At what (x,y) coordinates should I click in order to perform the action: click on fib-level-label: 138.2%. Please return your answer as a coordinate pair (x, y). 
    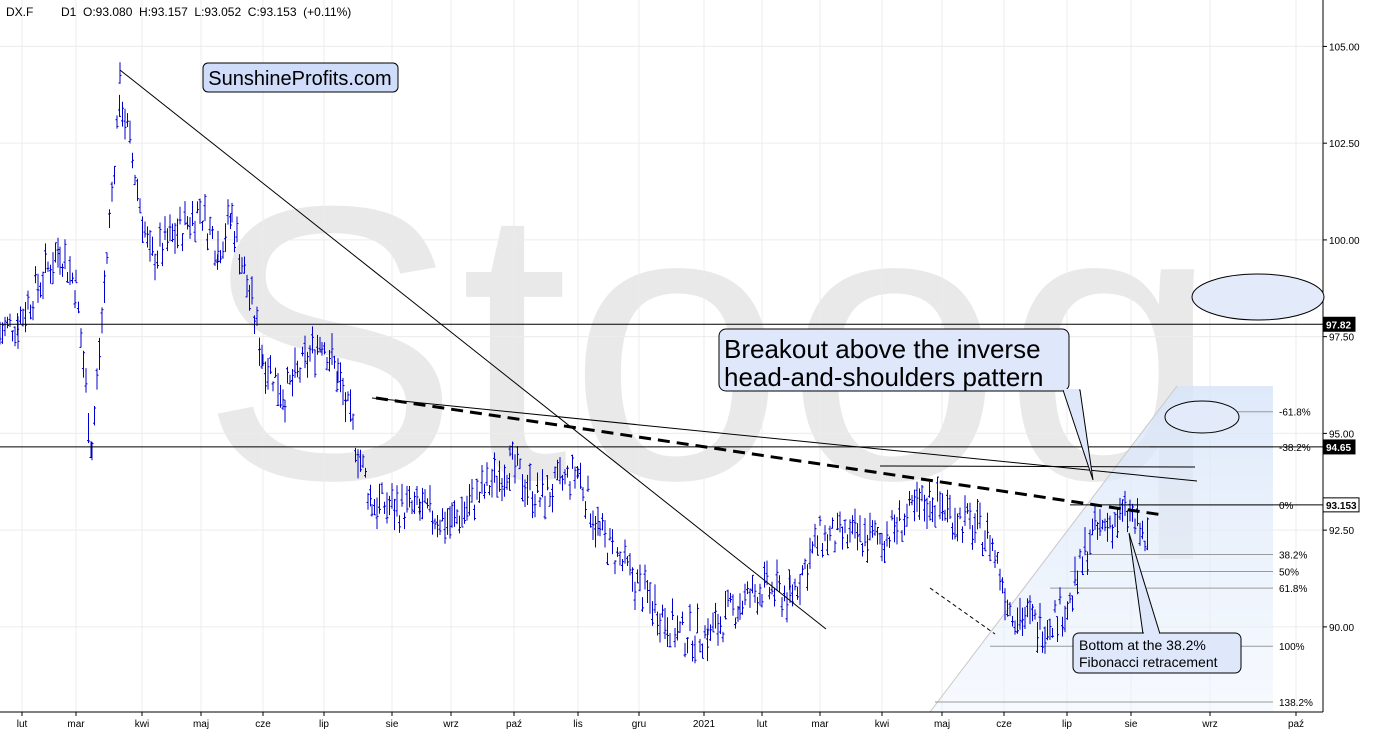
    Looking at the image, I should click on (1296, 703).